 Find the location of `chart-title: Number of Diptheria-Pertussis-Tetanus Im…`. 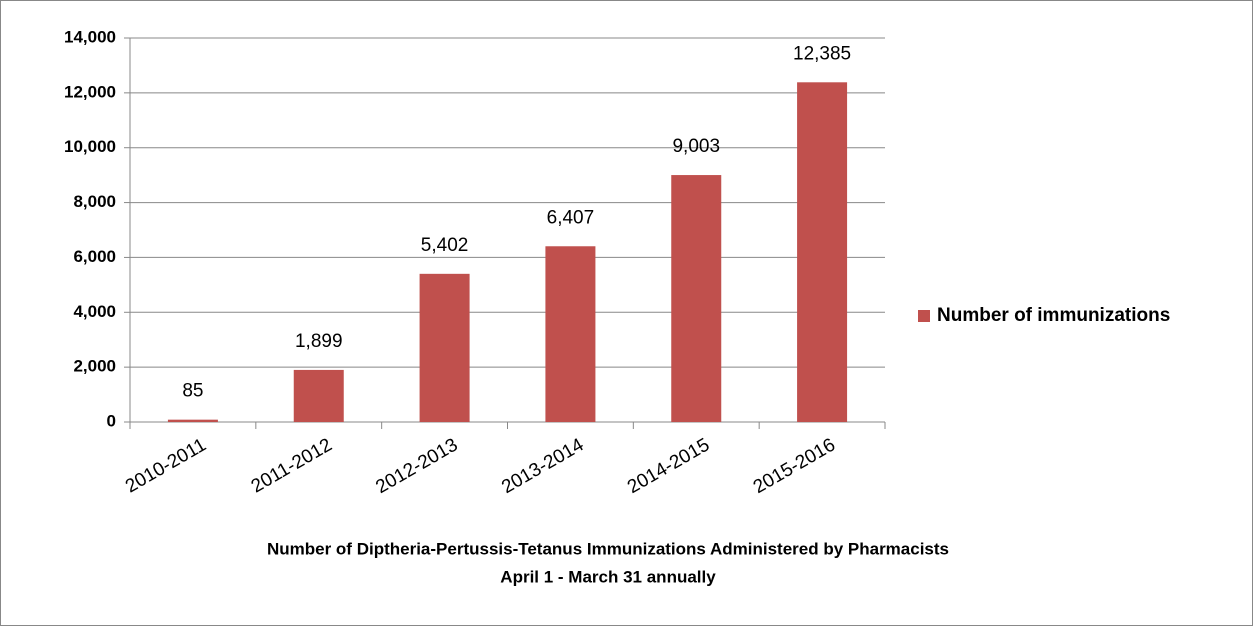

chart-title: Number of Diptheria-Pertussis-Tetanus Im… is located at coordinates (608, 548).